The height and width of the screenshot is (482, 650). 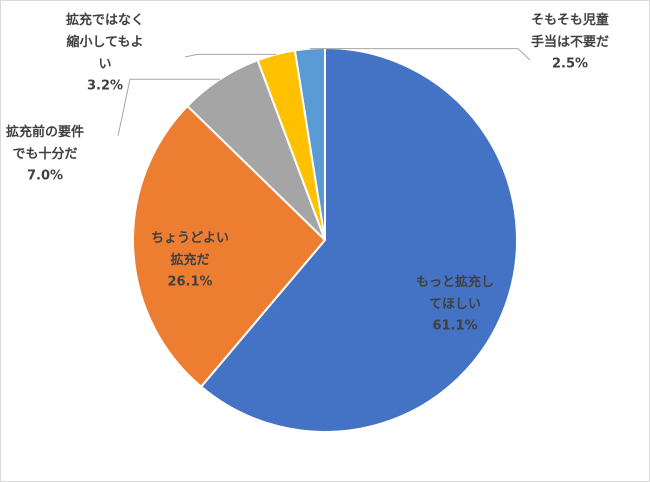 What do you see at coordinates (45, 143) in the screenshot?
I see `slice-label: 拡充前の要件でも十分だ` at bounding box center [45, 143].